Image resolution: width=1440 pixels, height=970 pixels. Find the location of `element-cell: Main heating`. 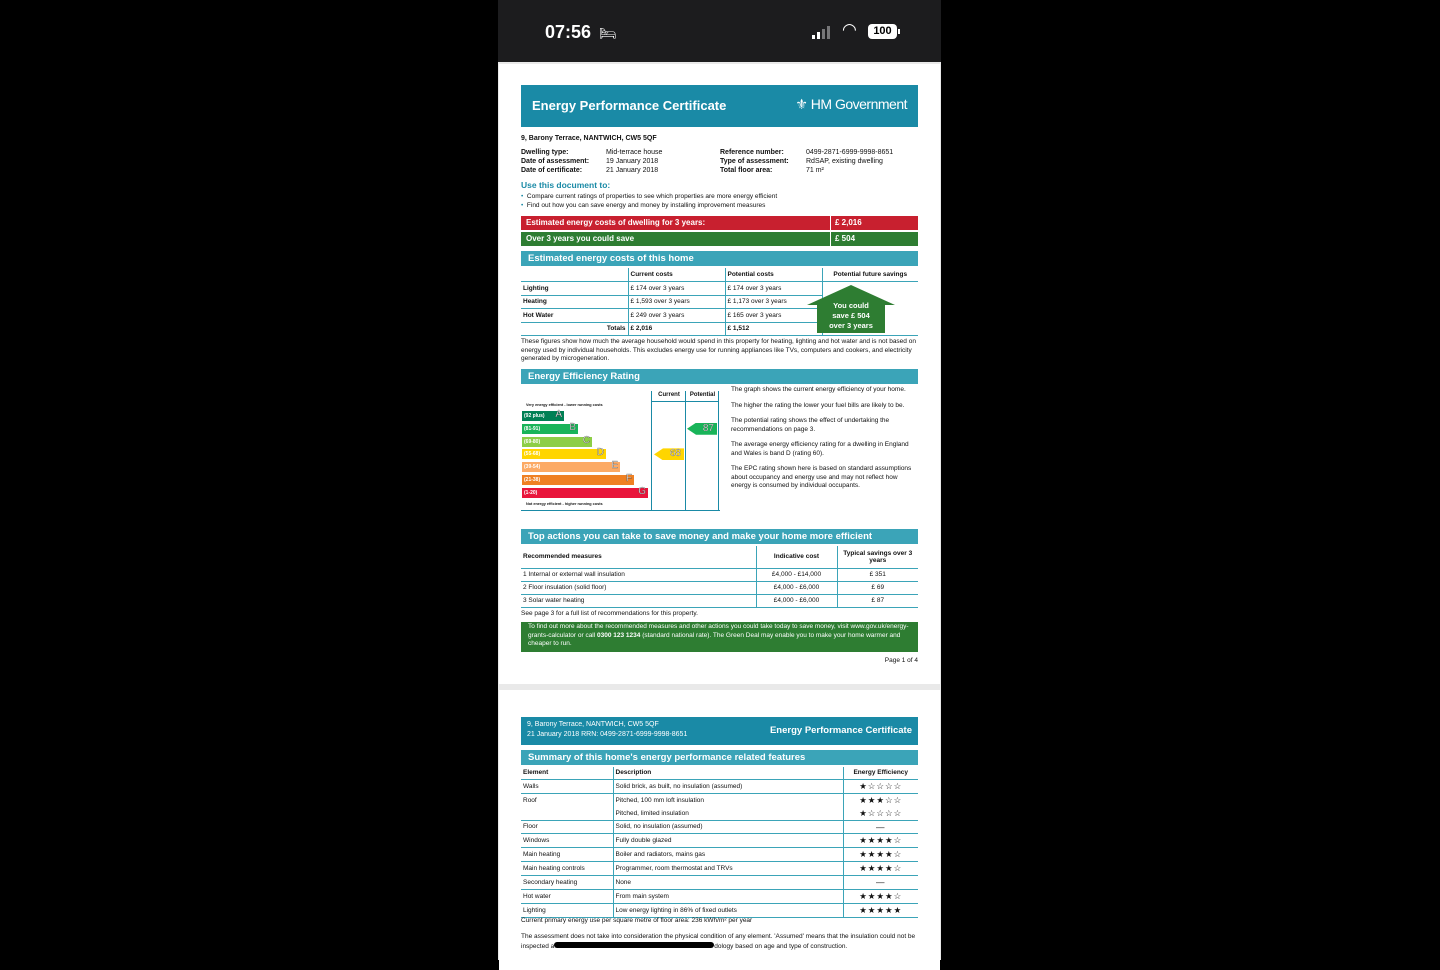

element-cell: Main heating is located at coordinates (567, 854).